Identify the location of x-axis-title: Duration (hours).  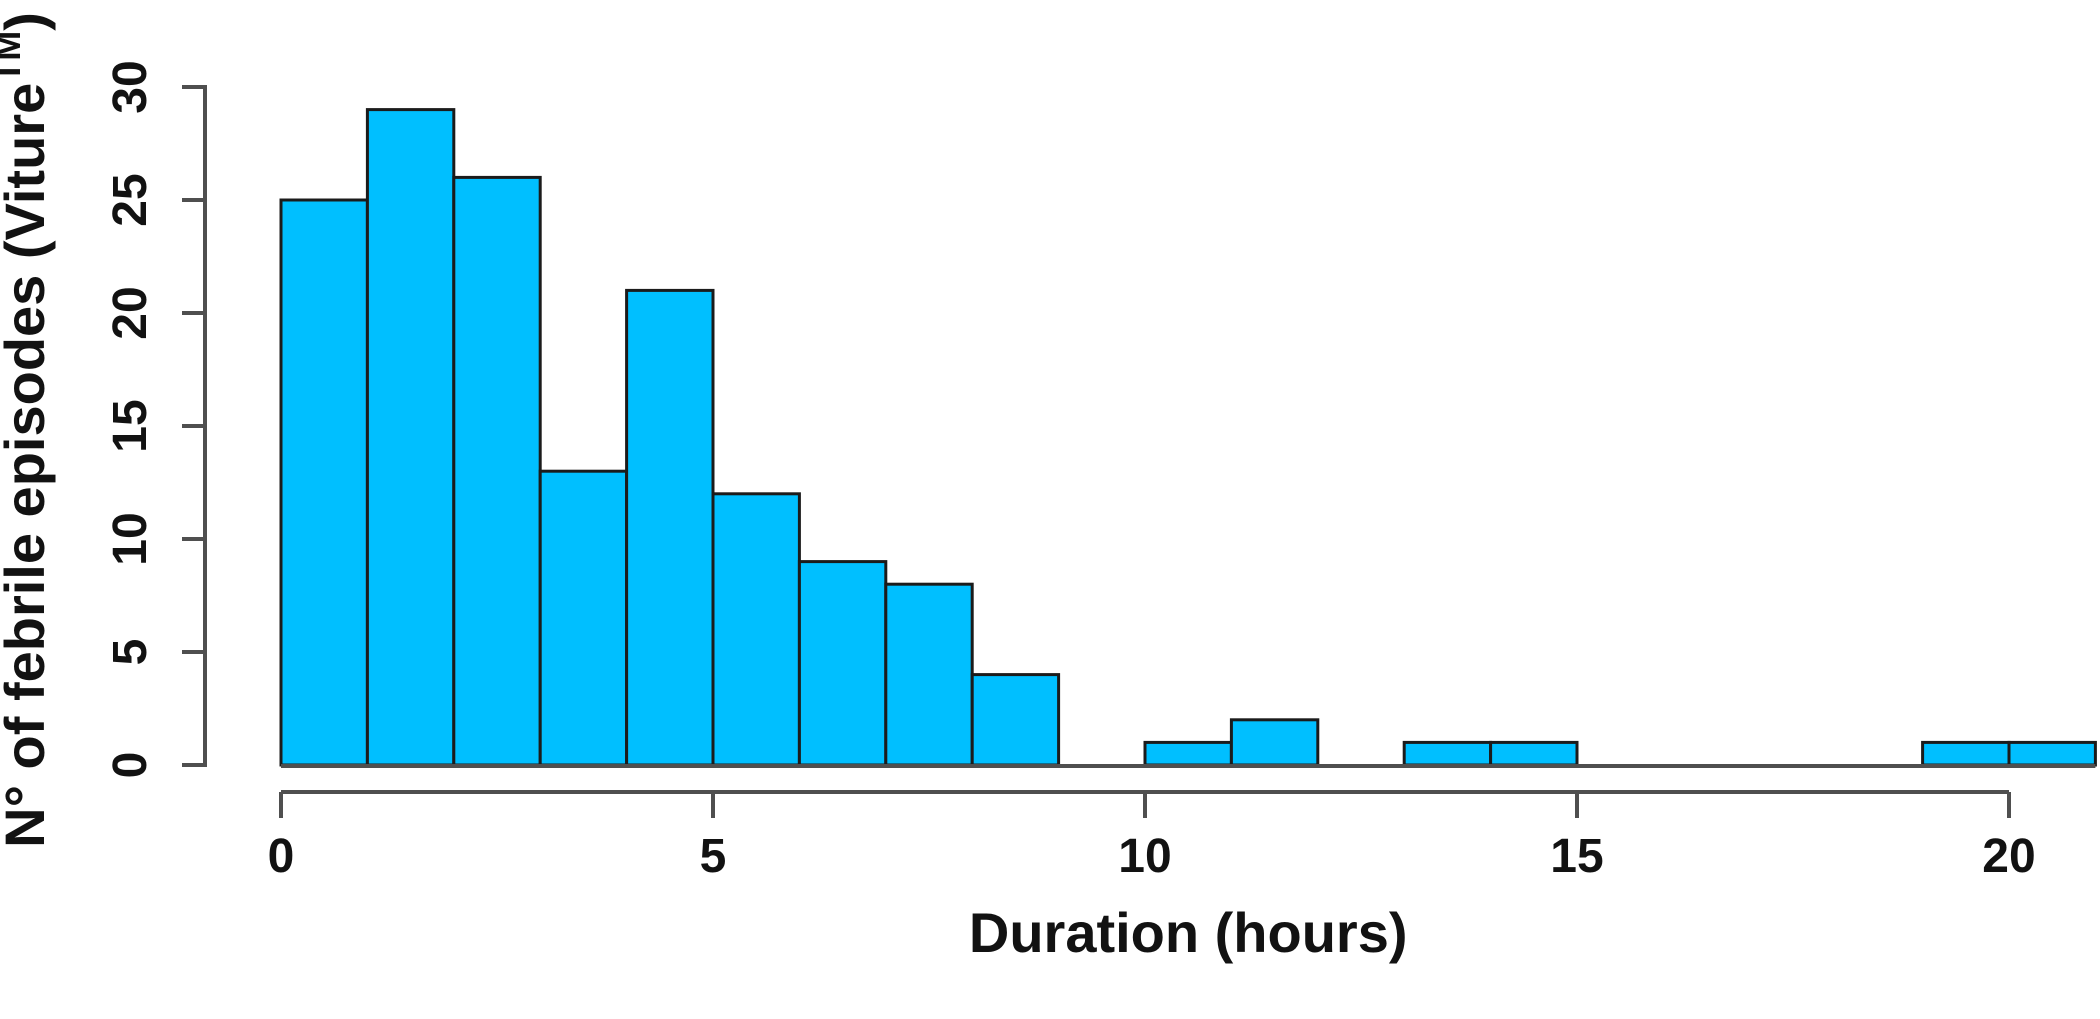
(1188, 932).